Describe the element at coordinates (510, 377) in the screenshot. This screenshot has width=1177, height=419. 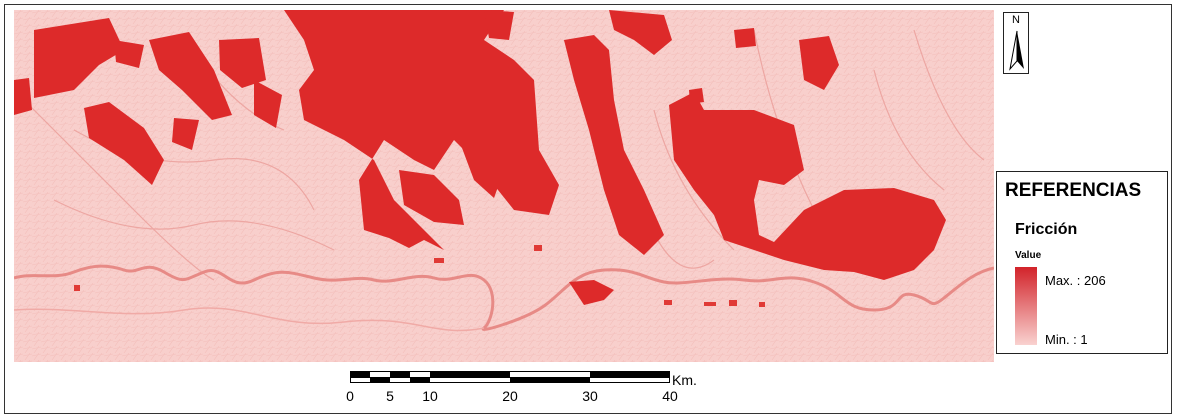
I see `scale-bar-graphic` at that location.